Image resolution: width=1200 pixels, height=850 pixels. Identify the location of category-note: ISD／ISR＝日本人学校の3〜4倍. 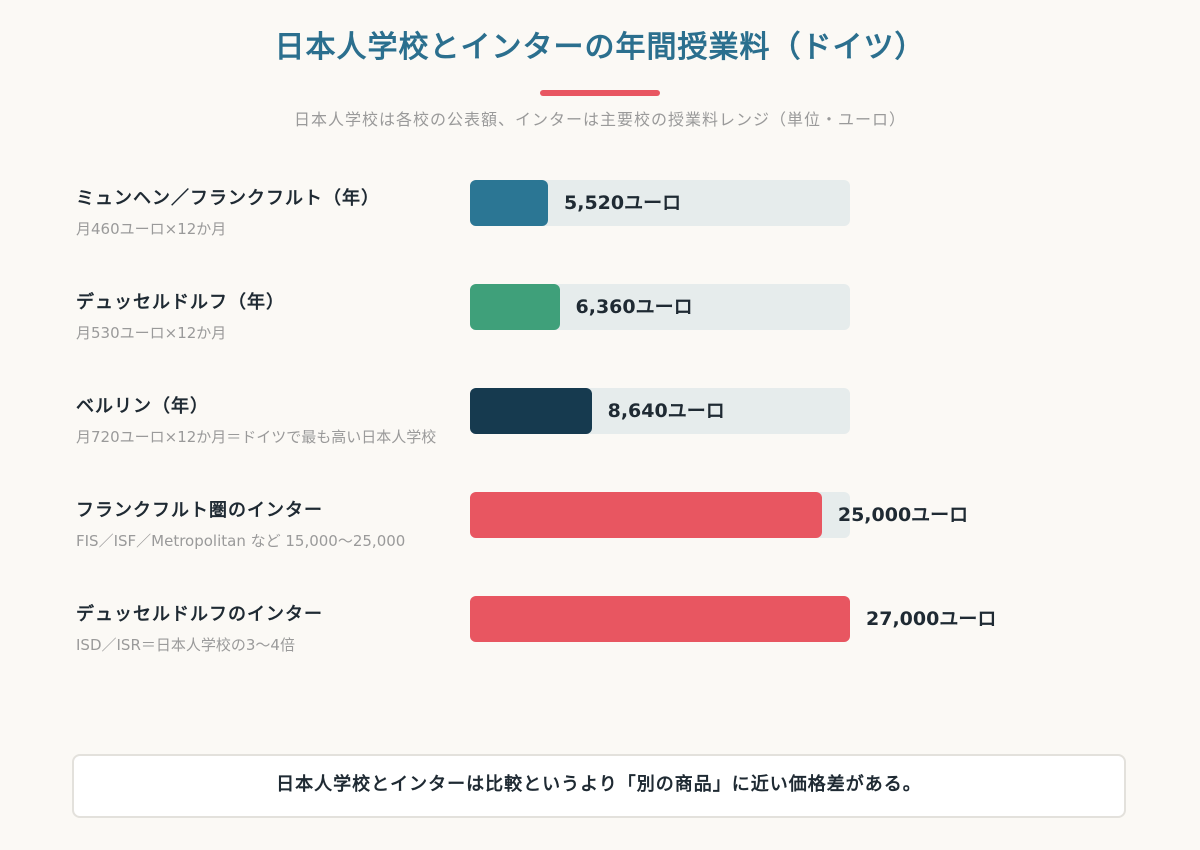
(185, 645).